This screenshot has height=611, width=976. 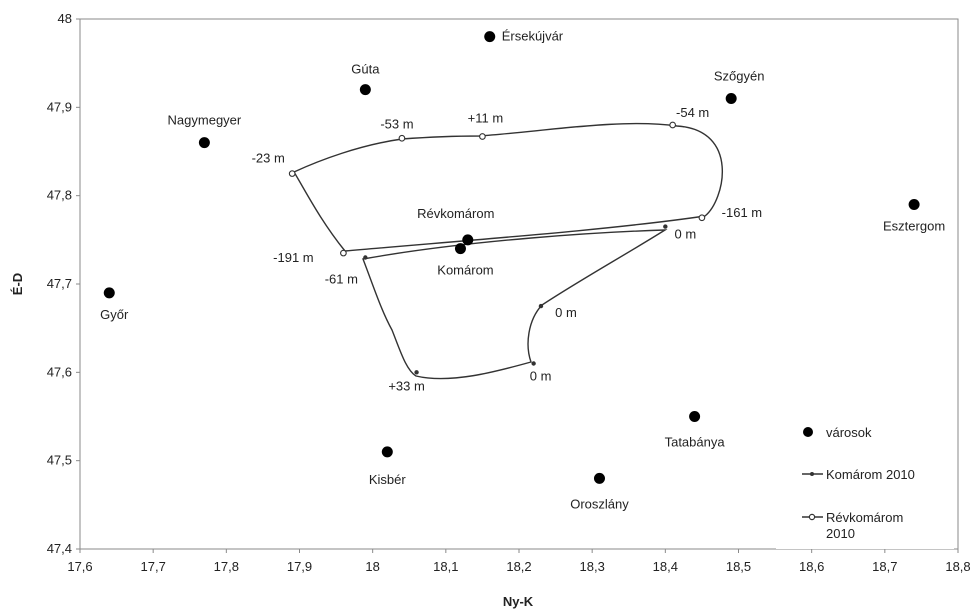 I want to click on x-tick-label: 18,1, so click(x=445, y=566).